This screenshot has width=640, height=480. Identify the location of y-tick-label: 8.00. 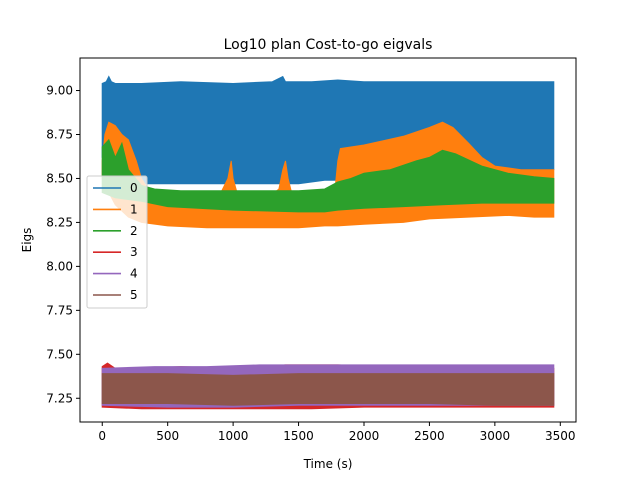
(59, 266).